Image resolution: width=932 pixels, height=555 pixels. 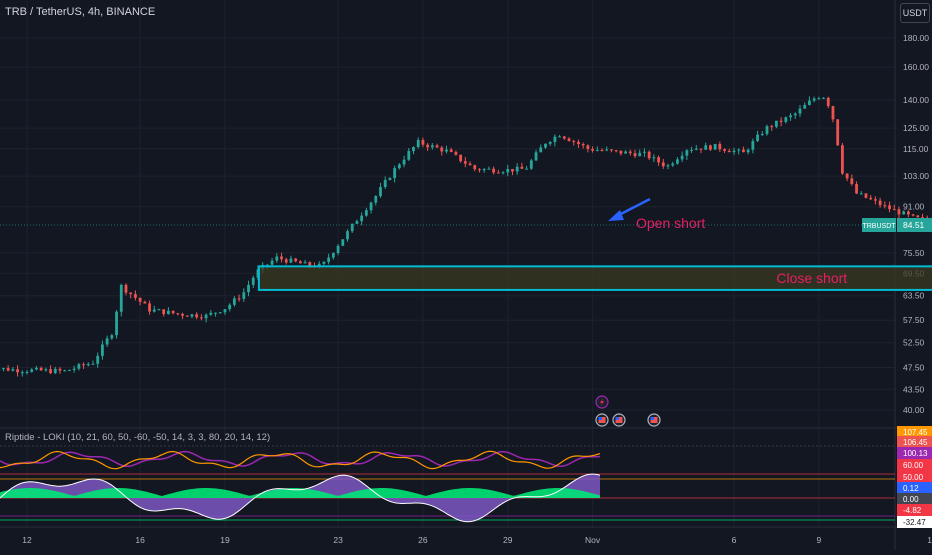 I want to click on flag-canton-icon, so click(x=618, y=418).